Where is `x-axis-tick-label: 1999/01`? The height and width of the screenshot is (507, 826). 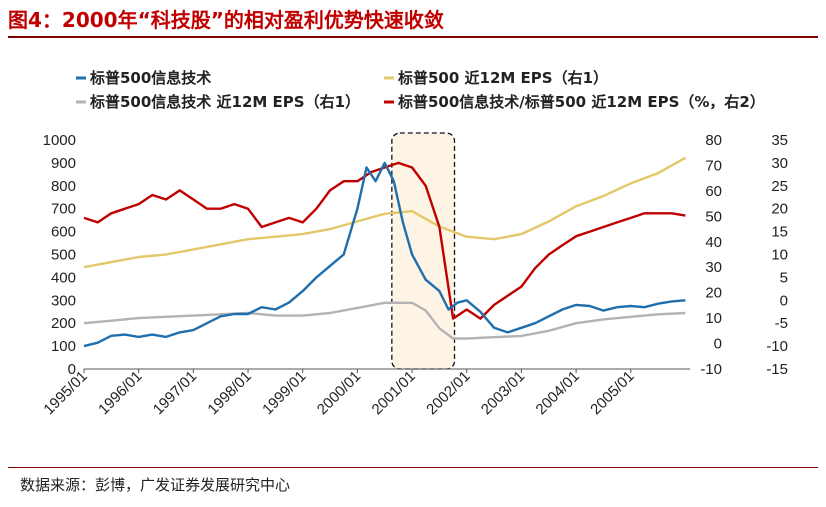 x-axis-tick-label: 1999/01 is located at coordinates (284, 393).